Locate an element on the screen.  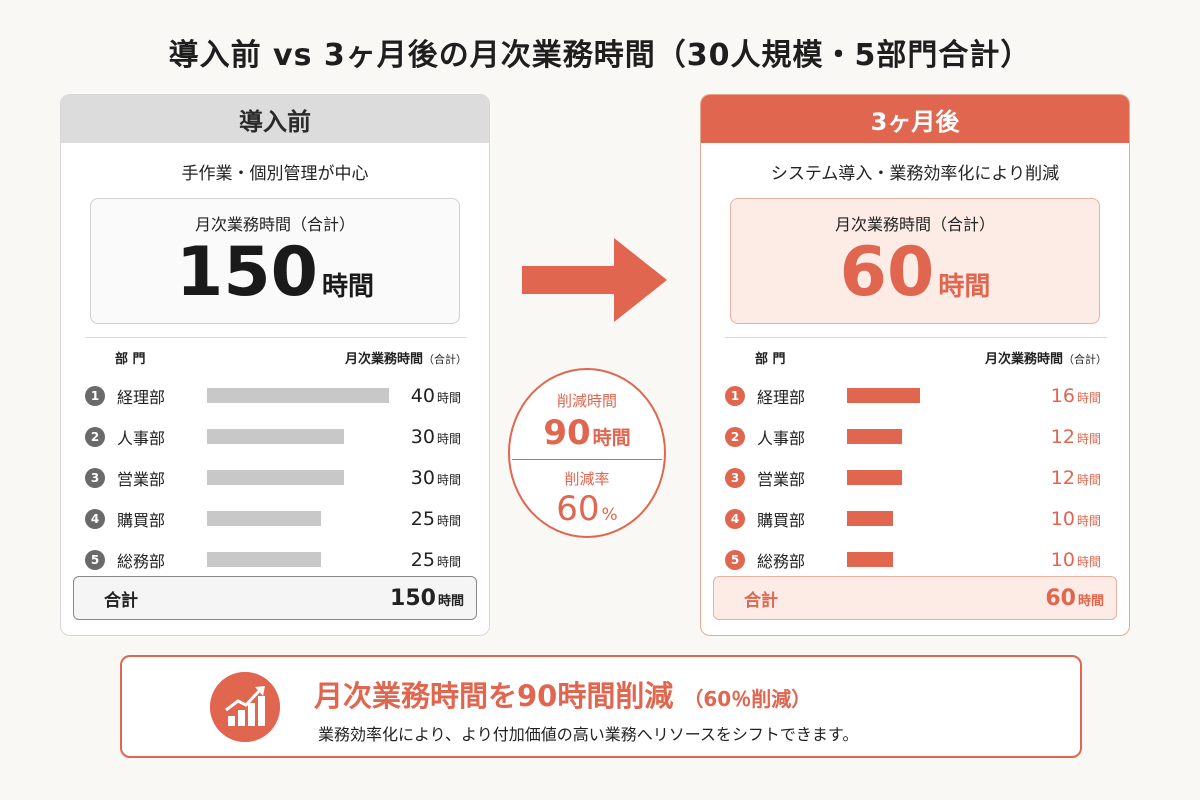
reduction-time-value: 90 時間 is located at coordinates (587, 433).